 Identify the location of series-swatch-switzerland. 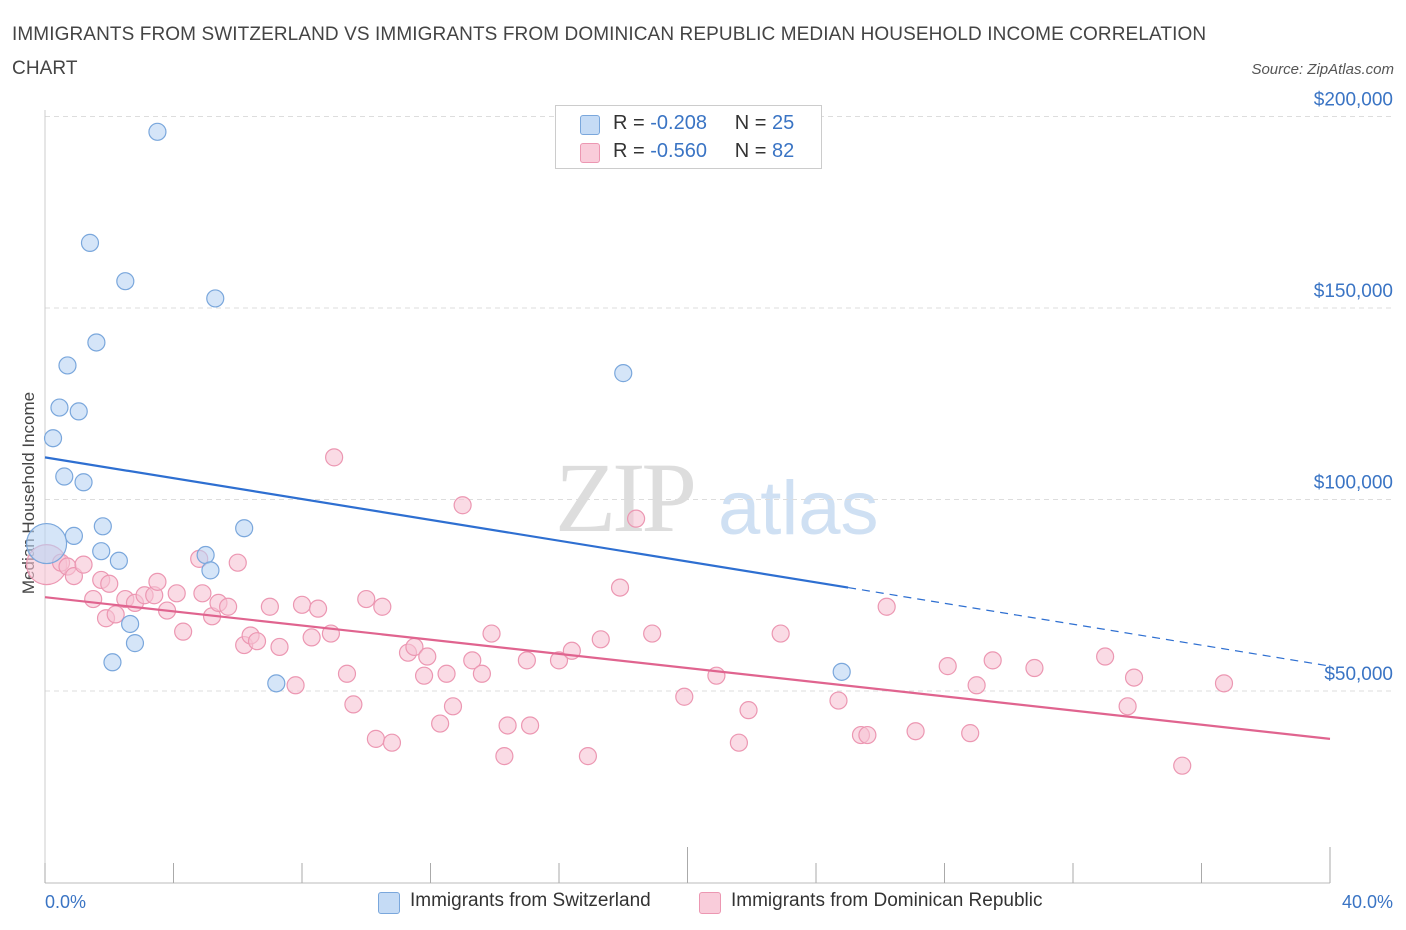
(389, 903).